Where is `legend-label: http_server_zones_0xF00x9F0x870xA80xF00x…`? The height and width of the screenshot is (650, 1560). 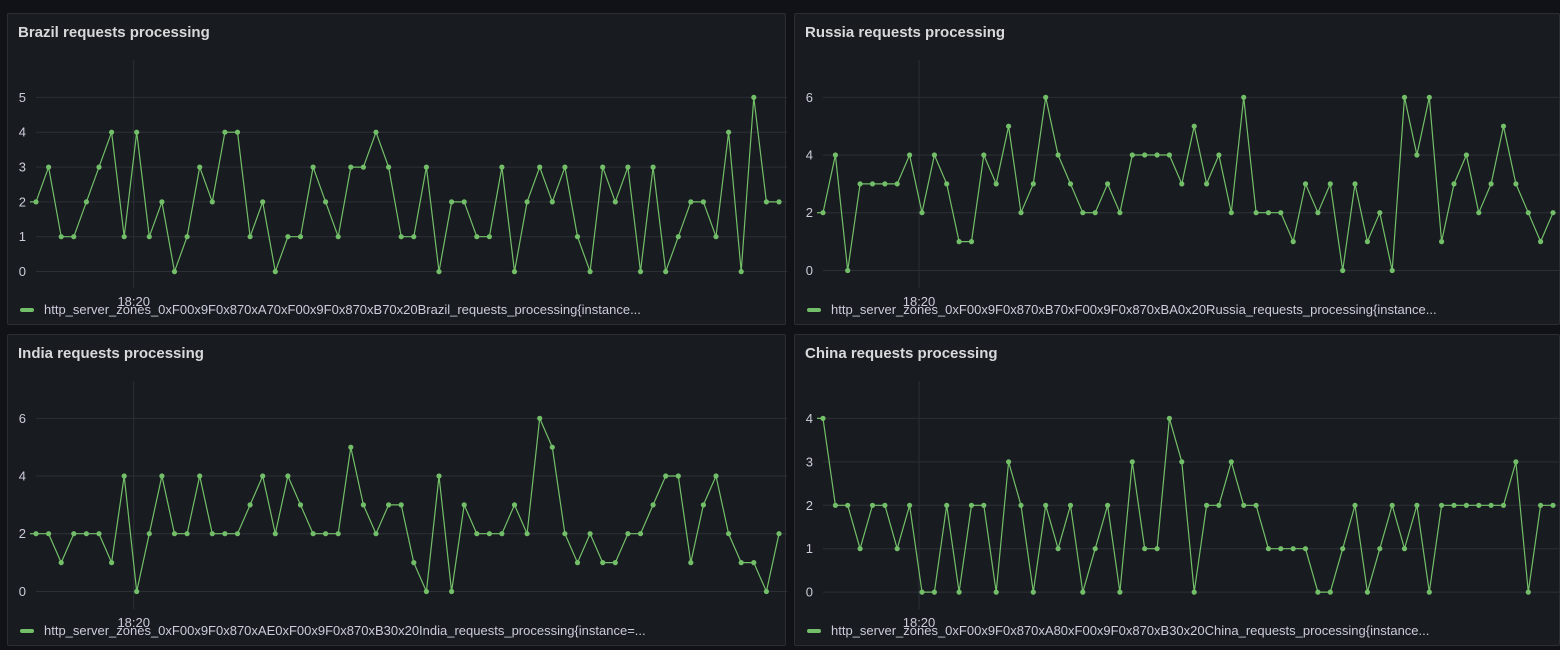 legend-label: http_server_zones_0xF00x9F0x870xA80xF00x… is located at coordinates (1130, 630).